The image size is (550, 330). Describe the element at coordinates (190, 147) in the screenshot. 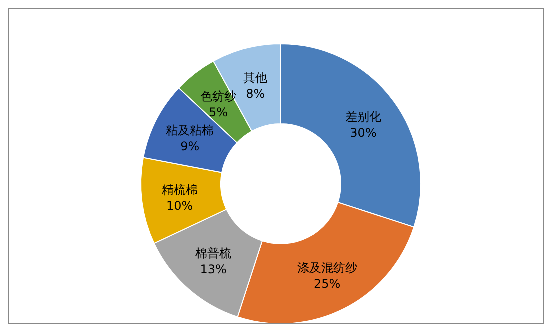

I see `data-label: 9%` at that location.